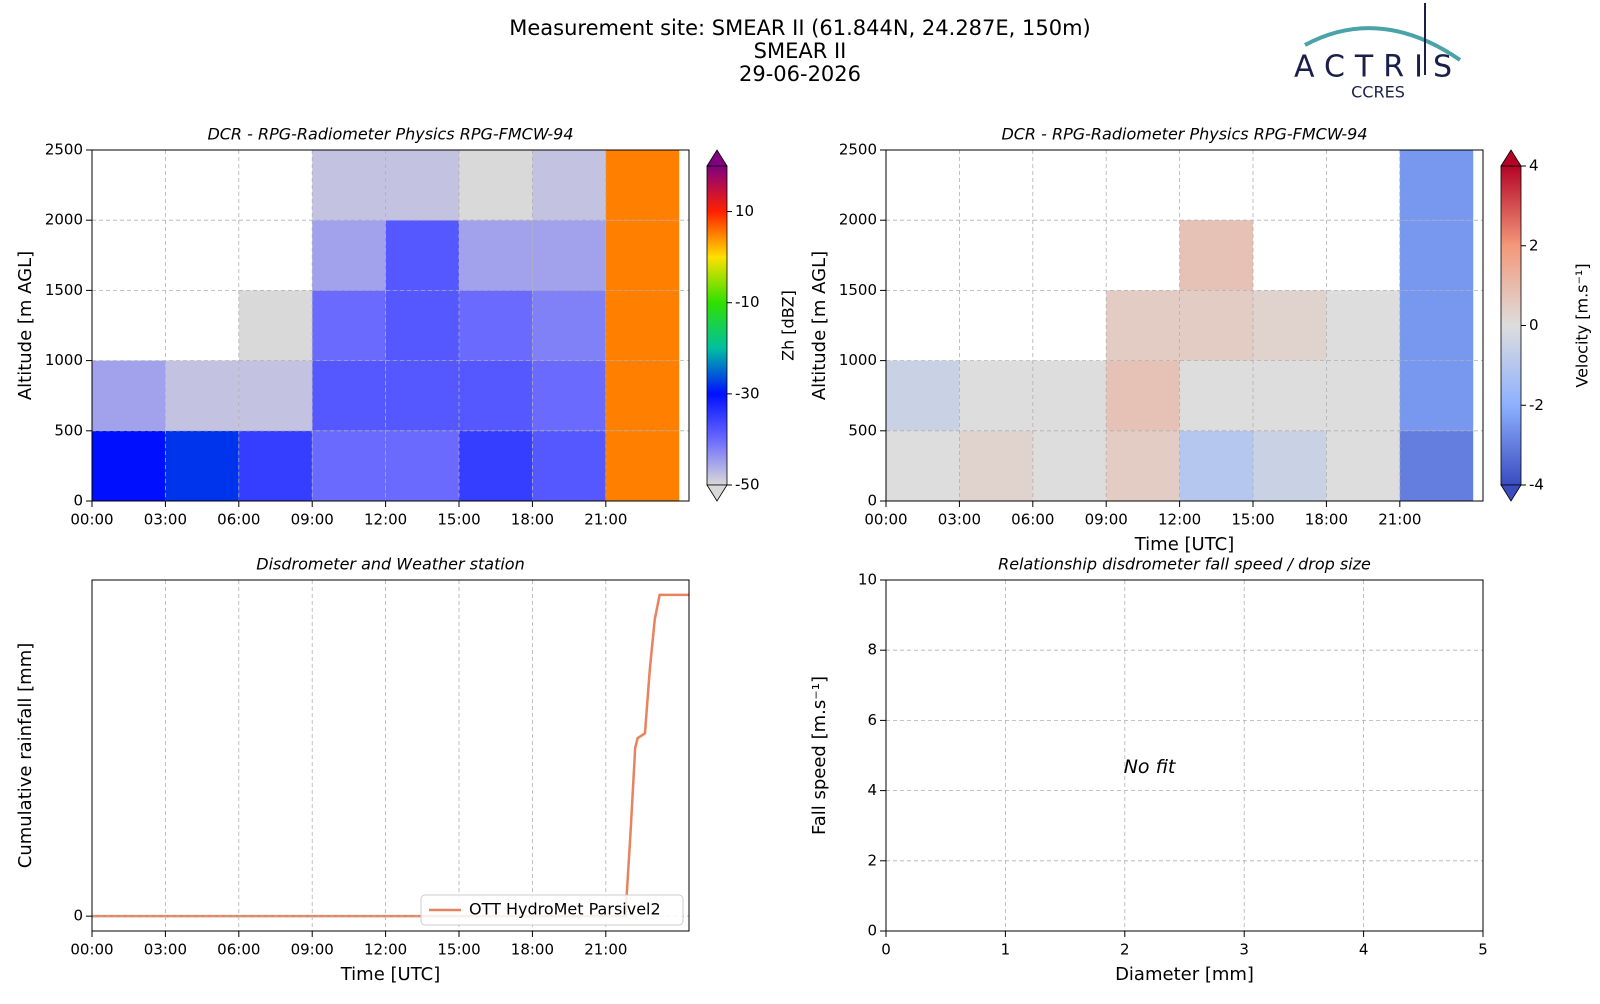 This screenshot has height=1004, width=1600. I want to click on logo-arc, so click(1383, 44).